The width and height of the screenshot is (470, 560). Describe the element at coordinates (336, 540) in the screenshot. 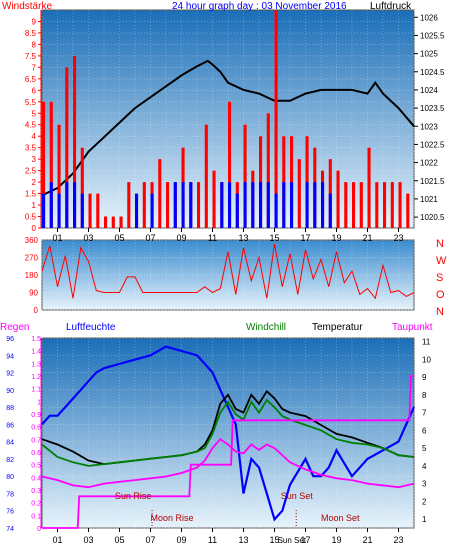

I see `x-tick-label: 19` at that location.